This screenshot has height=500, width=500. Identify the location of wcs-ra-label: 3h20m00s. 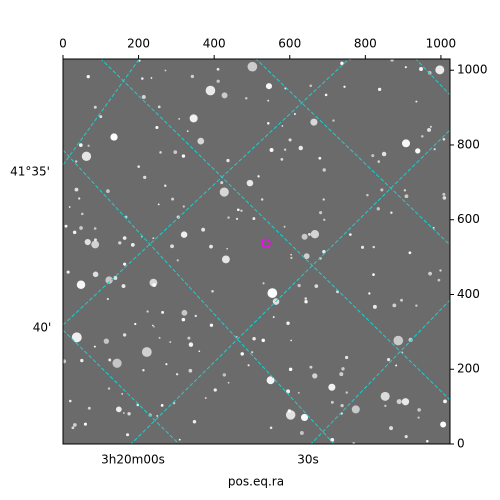
(133, 460).